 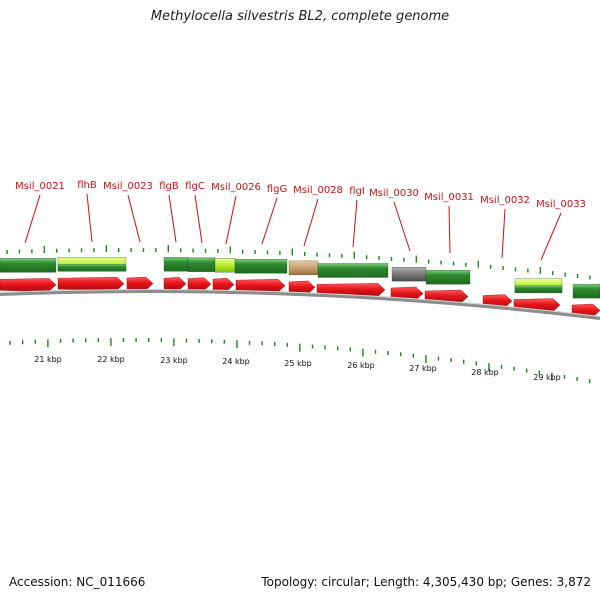 I want to click on gene-label: flgB, so click(x=169, y=186).